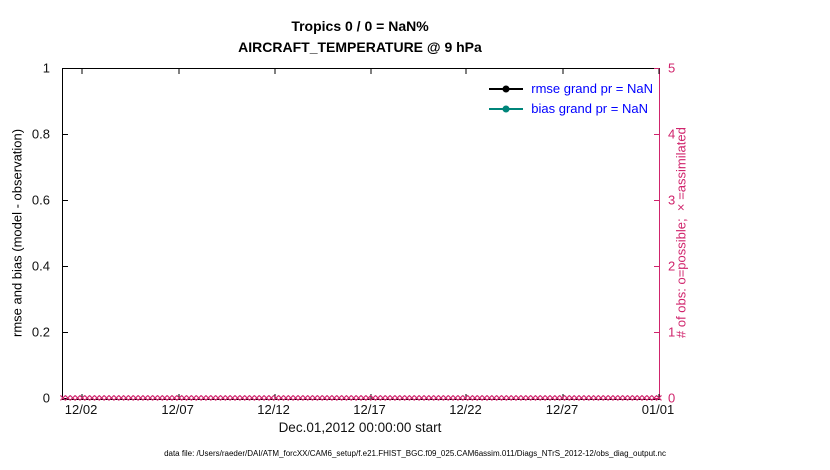 The height and width of the screenshot is (470, 830). What do you see at coordinates (562, 409) in the screenshot?
I see `x-tick-label: 12/27` at bounding box center [562, 409].